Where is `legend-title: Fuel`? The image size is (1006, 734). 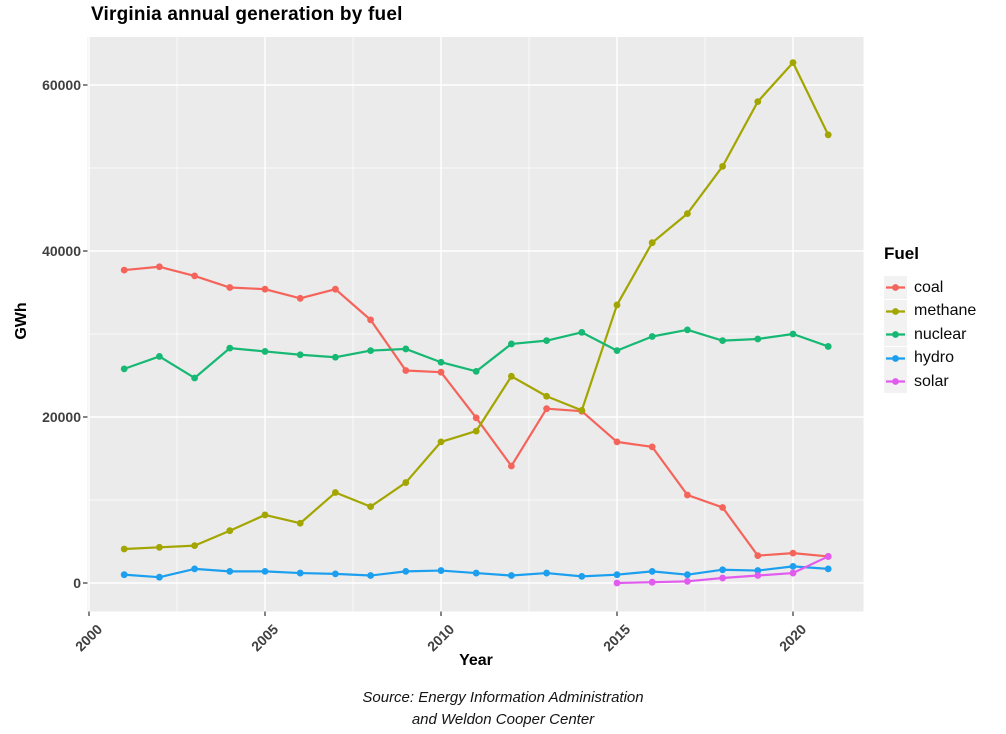
legend-title: Fuel is located at coordinates (901, 253).